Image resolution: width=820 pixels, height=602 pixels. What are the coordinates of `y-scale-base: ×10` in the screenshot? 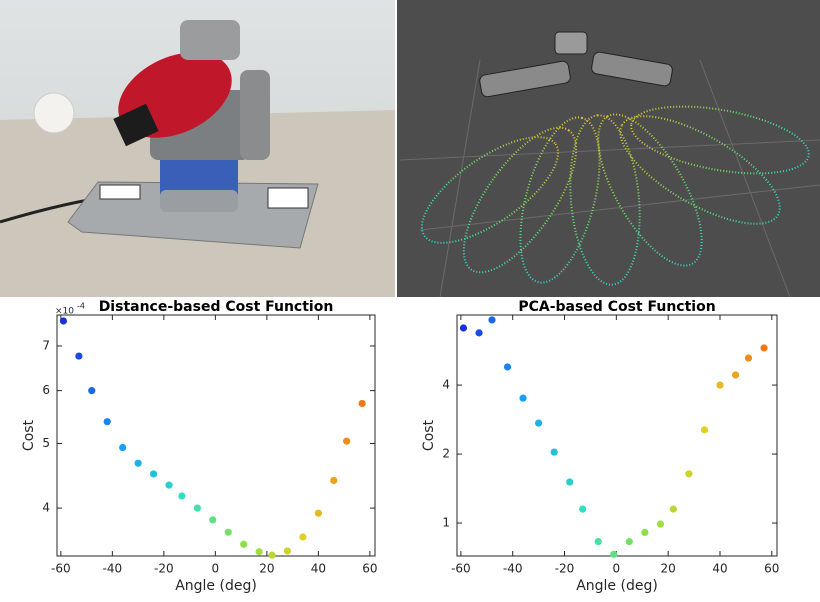 It's located at (64, 312).